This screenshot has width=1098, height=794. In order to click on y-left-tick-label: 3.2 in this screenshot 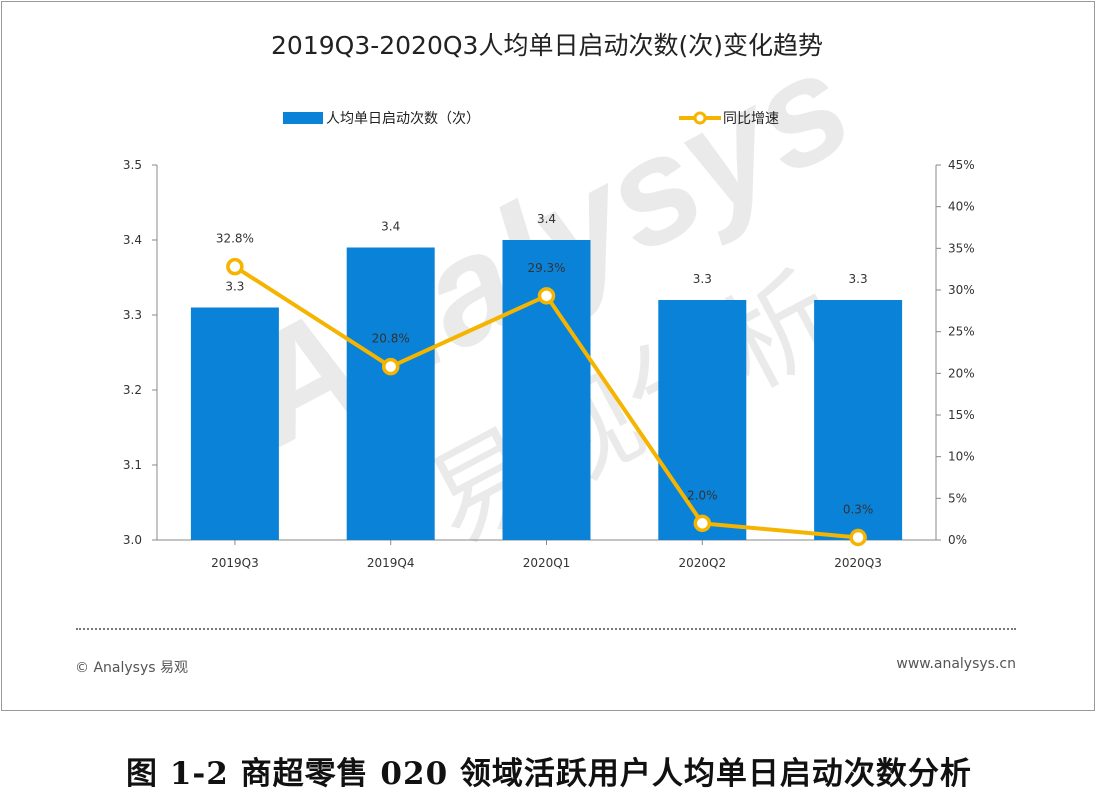, I will do `click(132, 390)`.